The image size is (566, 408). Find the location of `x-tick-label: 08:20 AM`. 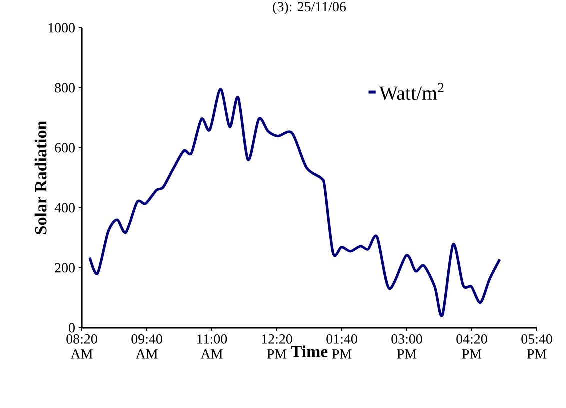

x-tick-label: 08:20 AM is located at coordinates (82, 346).